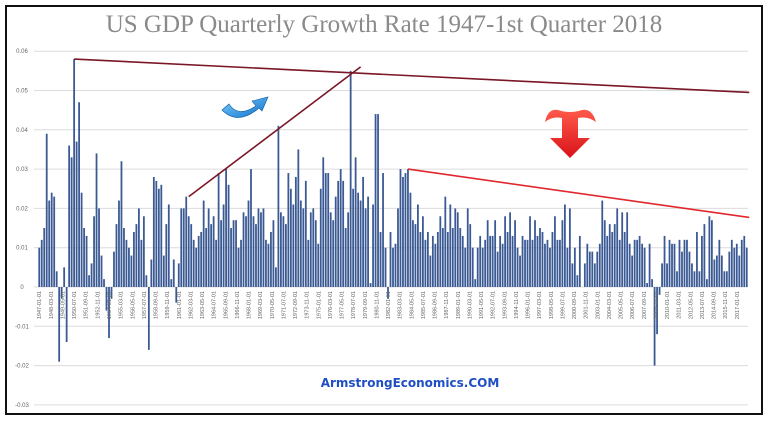  What do you see at coordinates (122, 305) in the screenshot?
I see `x-tick-label: 1955-03-01` at bounding box center [122, 305].